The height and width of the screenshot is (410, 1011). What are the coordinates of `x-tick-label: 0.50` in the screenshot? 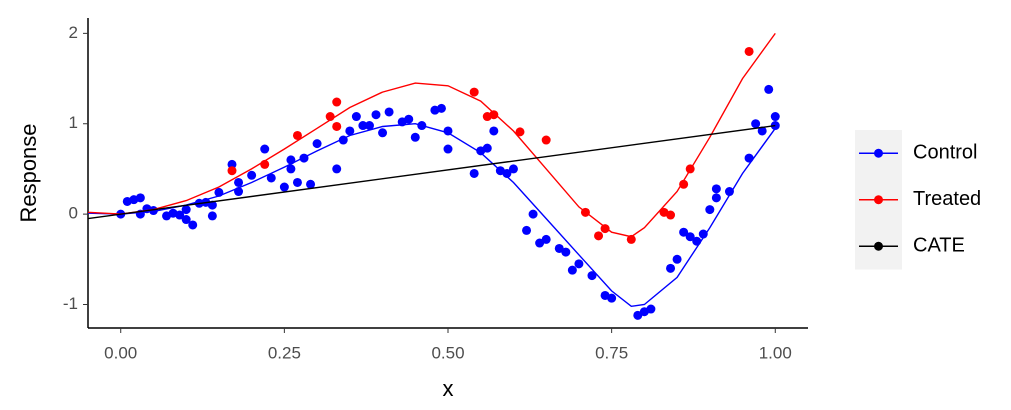 It's located at (447, 352).